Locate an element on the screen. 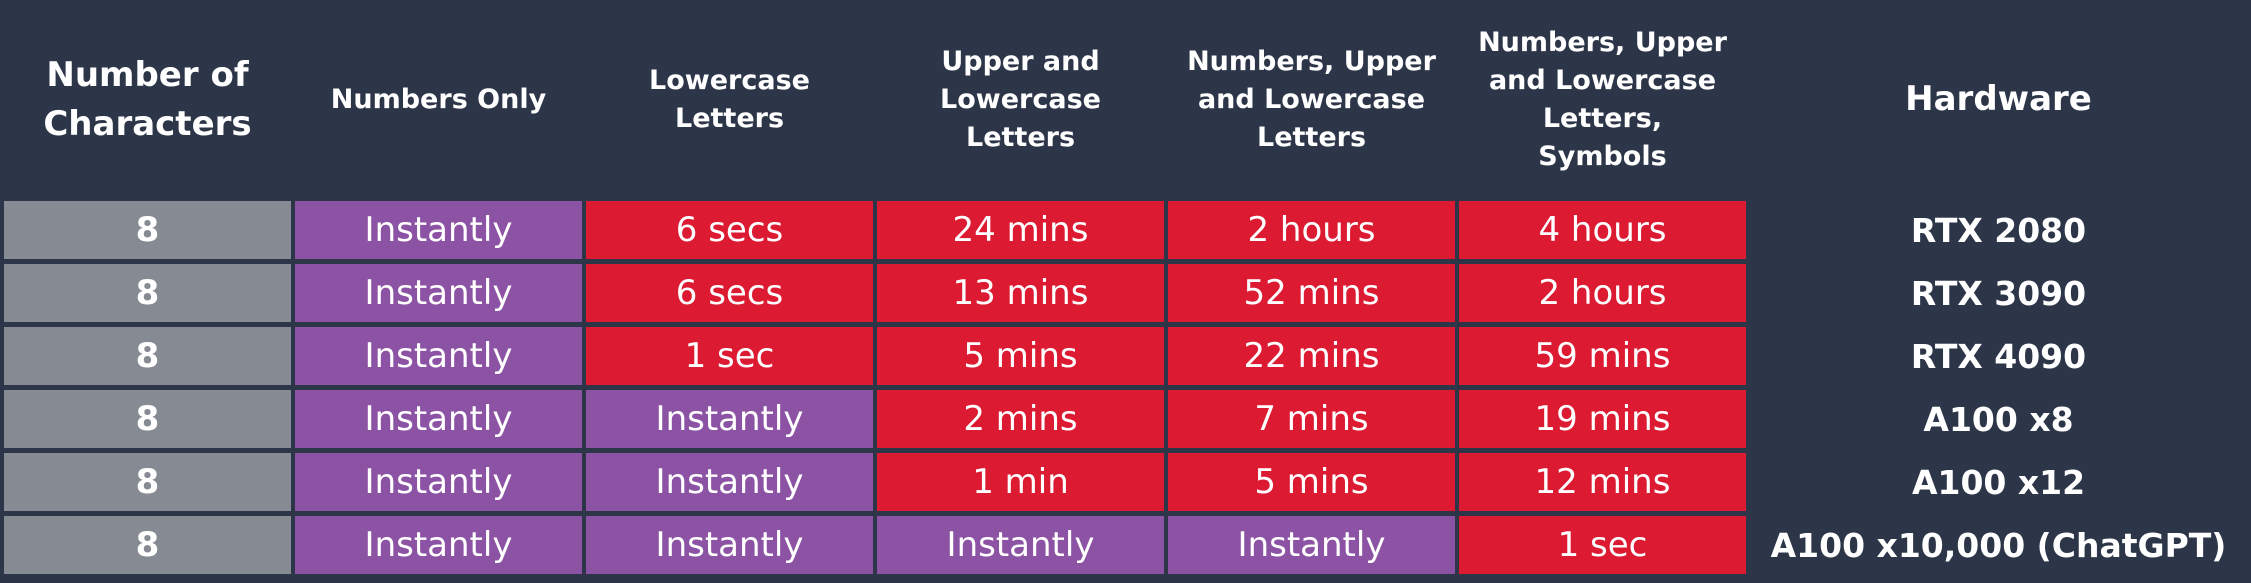 The image size is (2251, 583). hardware-cell: RTX 3090 is located at coordinates (1998, 293).